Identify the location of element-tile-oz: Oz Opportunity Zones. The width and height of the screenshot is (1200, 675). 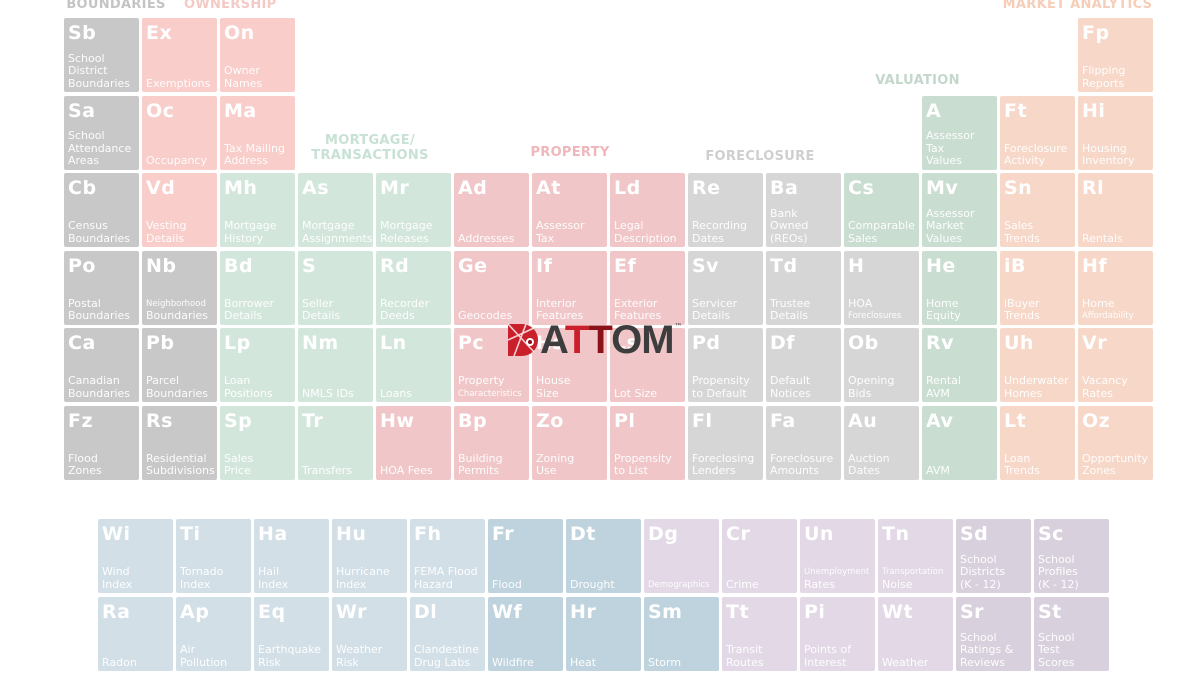
(1115, 442).